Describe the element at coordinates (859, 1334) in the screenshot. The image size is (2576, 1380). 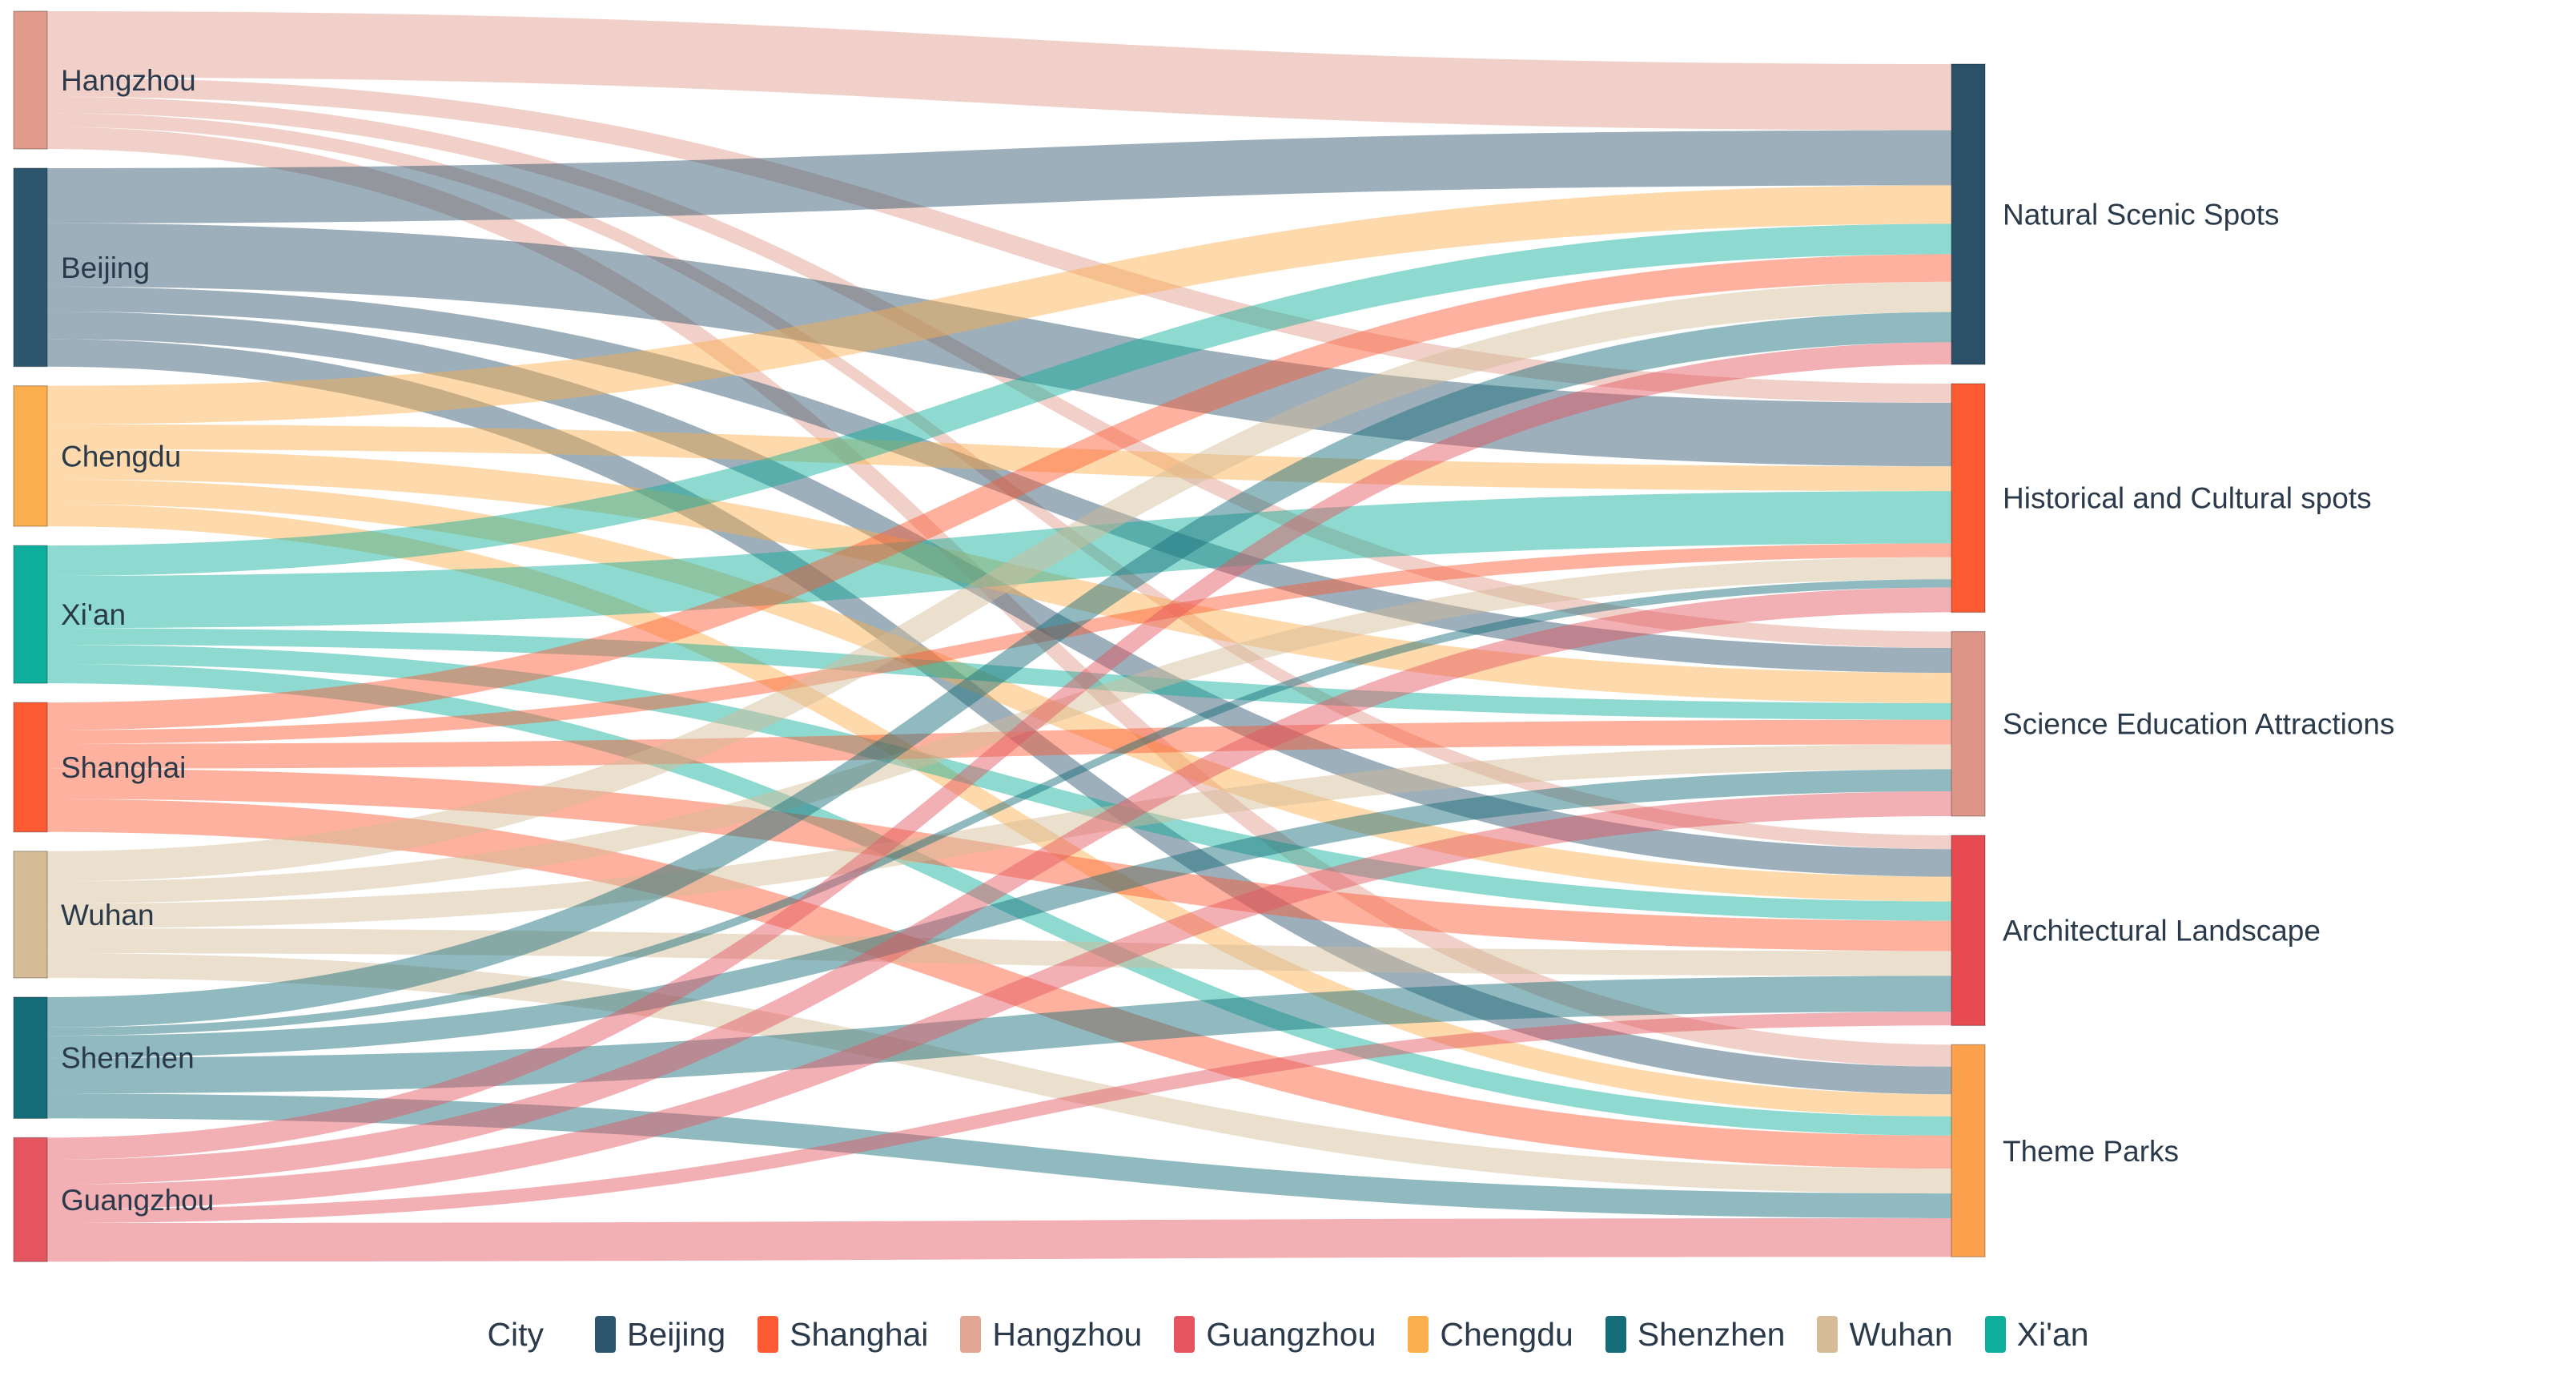
I see `legend-item-label: Shanghai` at that location.